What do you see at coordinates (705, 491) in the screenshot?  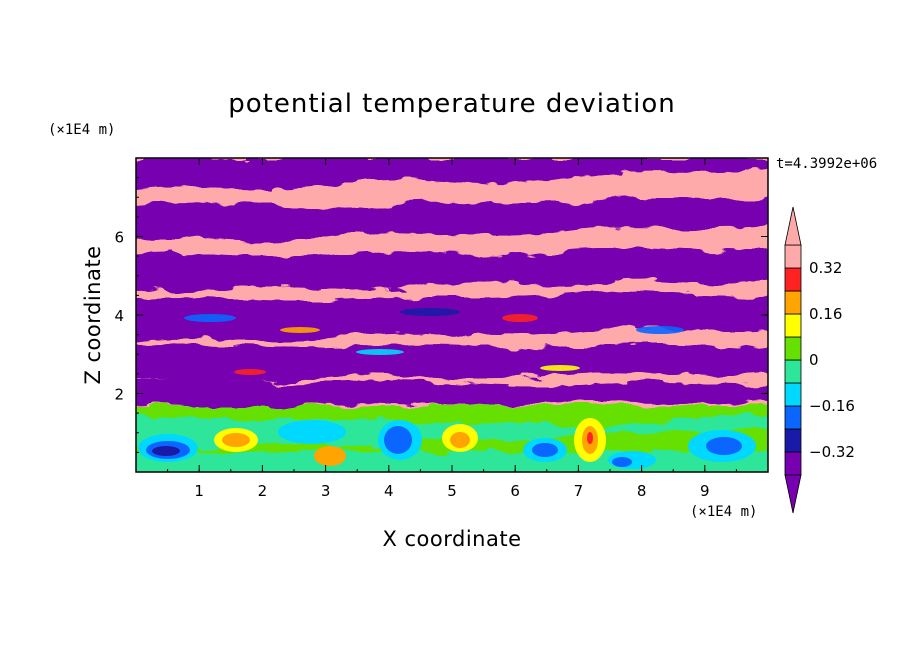 I see `x-tick-label: 9` at bounding box center [705, 491].